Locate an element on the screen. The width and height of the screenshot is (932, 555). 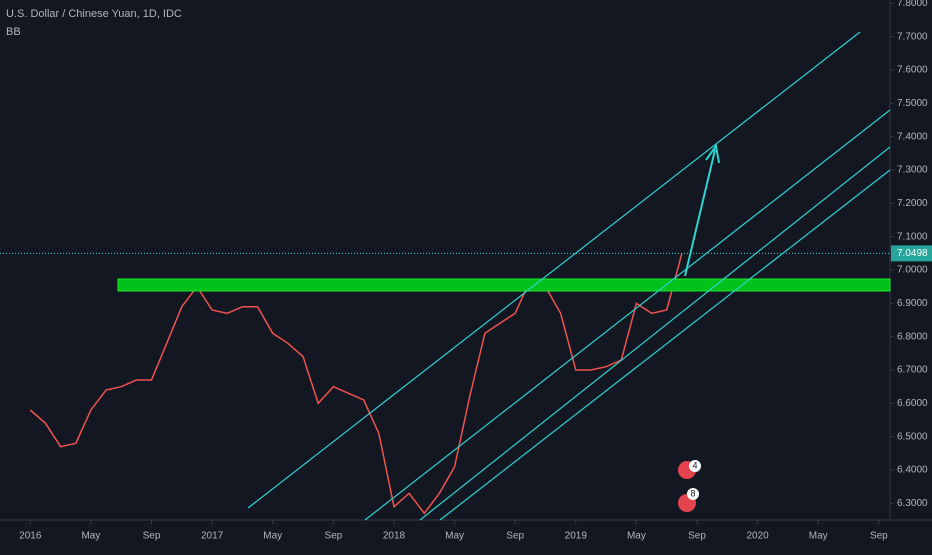
projection-arrow is located at coordinates (700, 213).